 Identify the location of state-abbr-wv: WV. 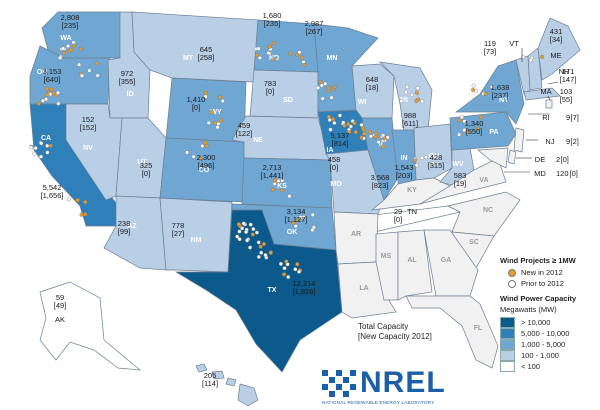
(458, 164).